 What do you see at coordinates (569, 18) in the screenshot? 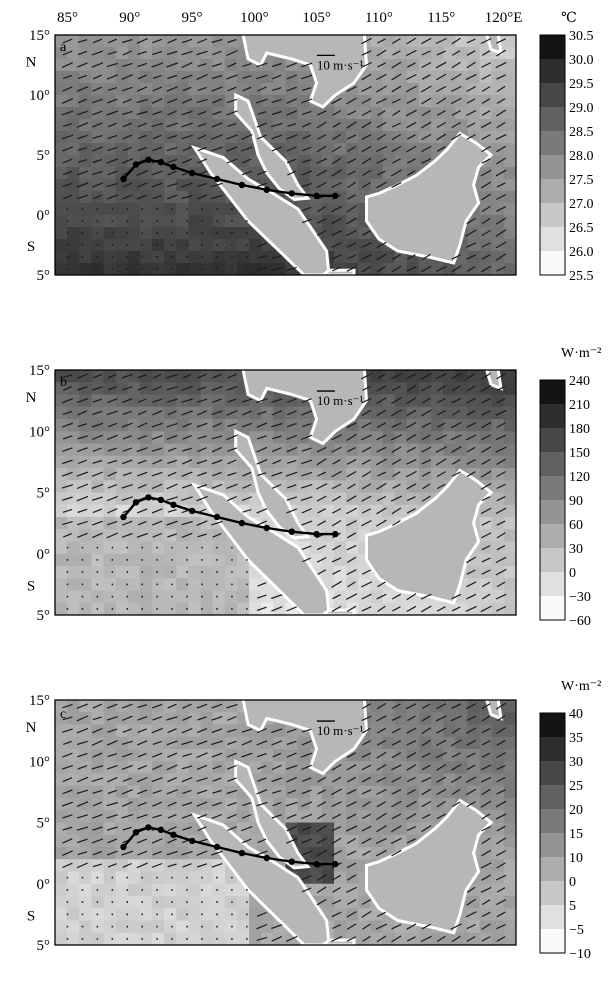
I see `colorbar-unit: ℃` at bounding box center [569, 18].